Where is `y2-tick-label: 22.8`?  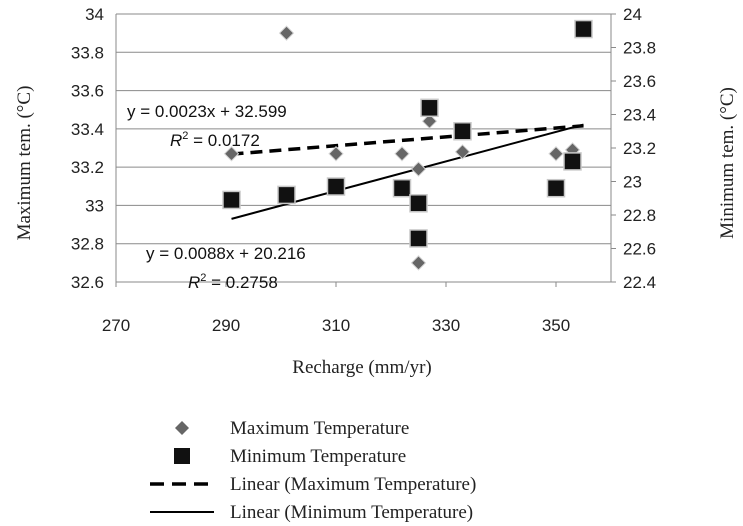 y2-tick-label: 22.8 is located at coordinates (639, 215).